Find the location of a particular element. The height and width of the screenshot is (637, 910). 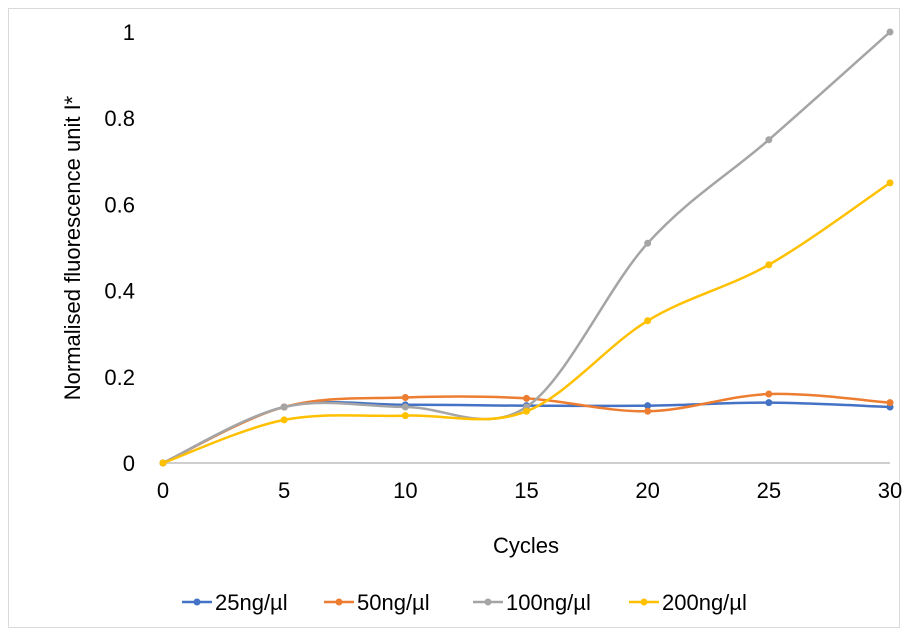

y-tick-label: 0.4 is located at coordinates (119, 291).